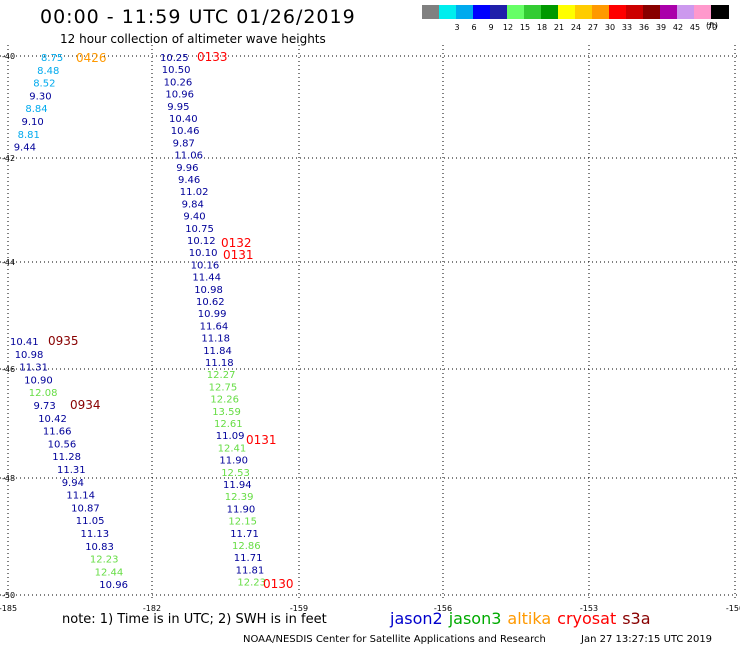 The image size is (740, 650). I want to click on color-scale-label: 15, so click(525, 27).